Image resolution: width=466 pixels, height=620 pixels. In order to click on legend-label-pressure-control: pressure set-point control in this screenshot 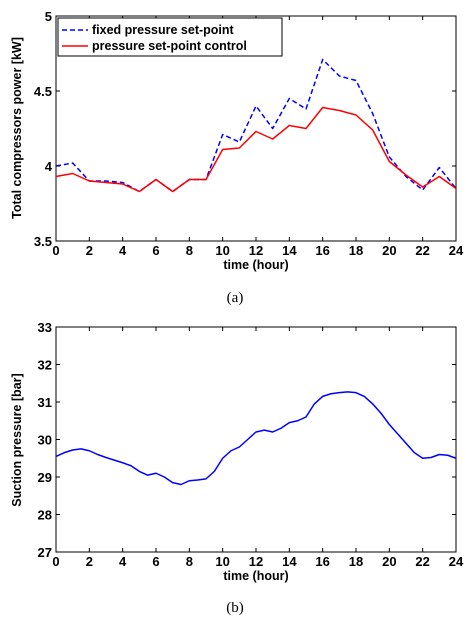, I will do `click(169, 46)`.